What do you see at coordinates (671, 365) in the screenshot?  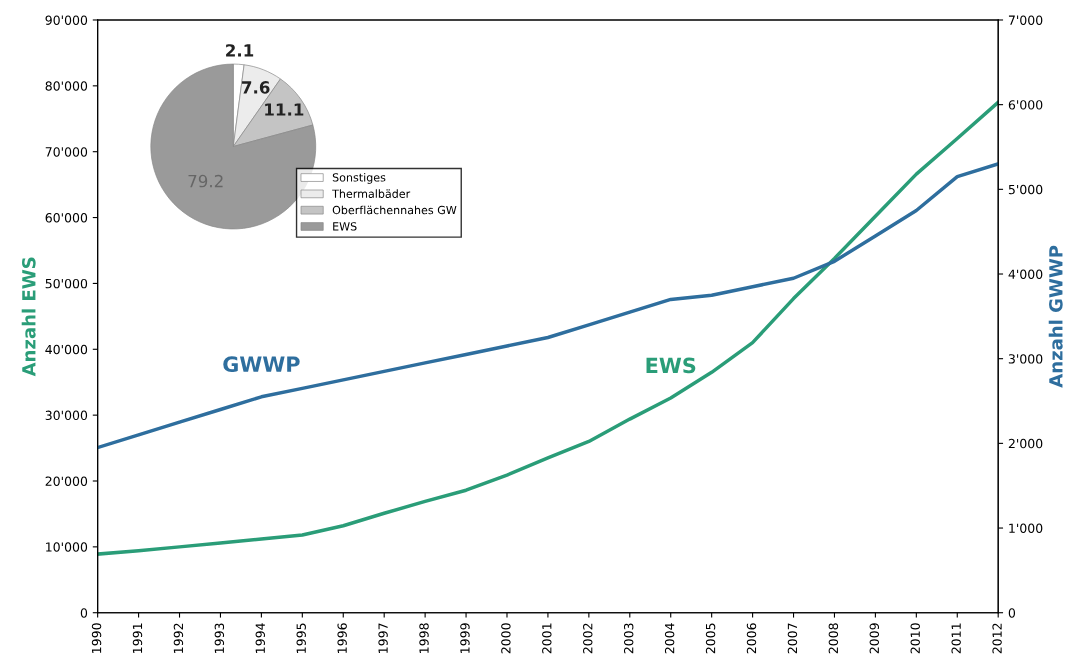 I see `series-label: EWS` at bounding box center [671, 365].